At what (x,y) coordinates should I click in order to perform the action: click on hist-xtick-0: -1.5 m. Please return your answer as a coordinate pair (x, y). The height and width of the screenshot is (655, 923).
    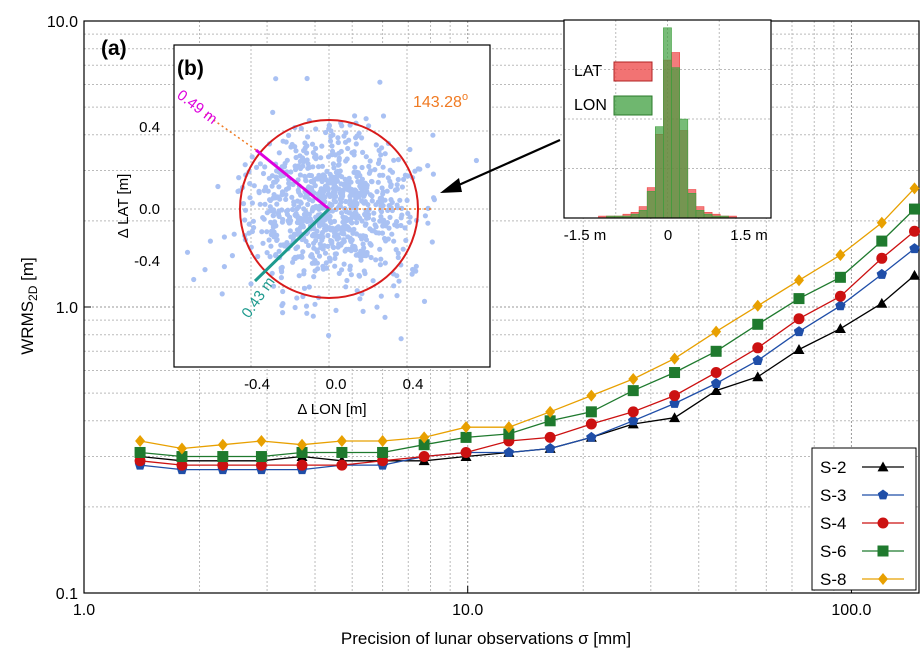
    Looking at the image, I should click on (585, 235).